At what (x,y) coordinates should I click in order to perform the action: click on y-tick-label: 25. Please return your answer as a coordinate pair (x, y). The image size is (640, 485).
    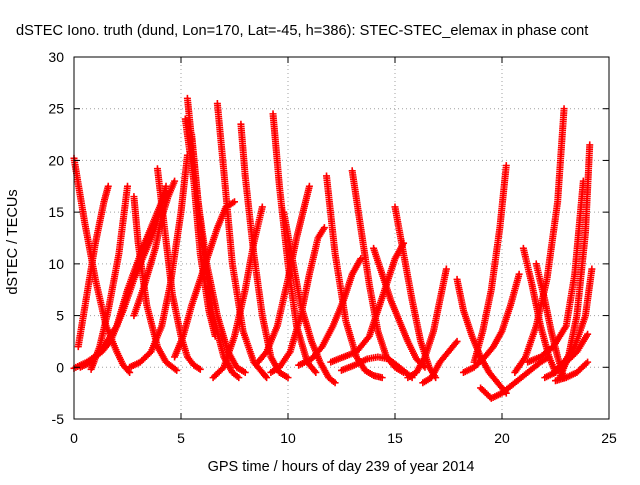
    Looking at the image, I should click on (56, 109).